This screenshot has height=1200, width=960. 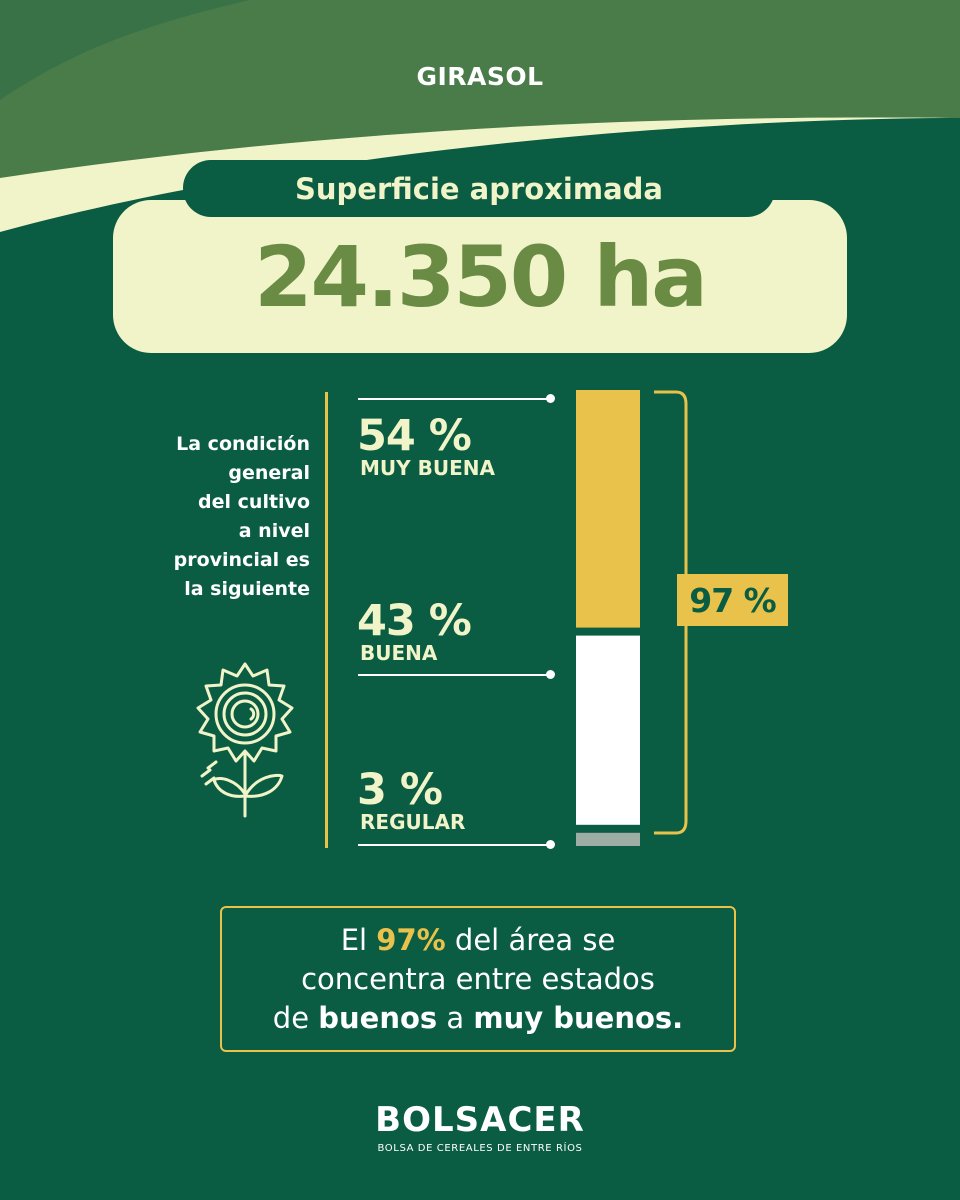 I want to click on summary-emphasis: buenos, so click(x=378, y=1017).